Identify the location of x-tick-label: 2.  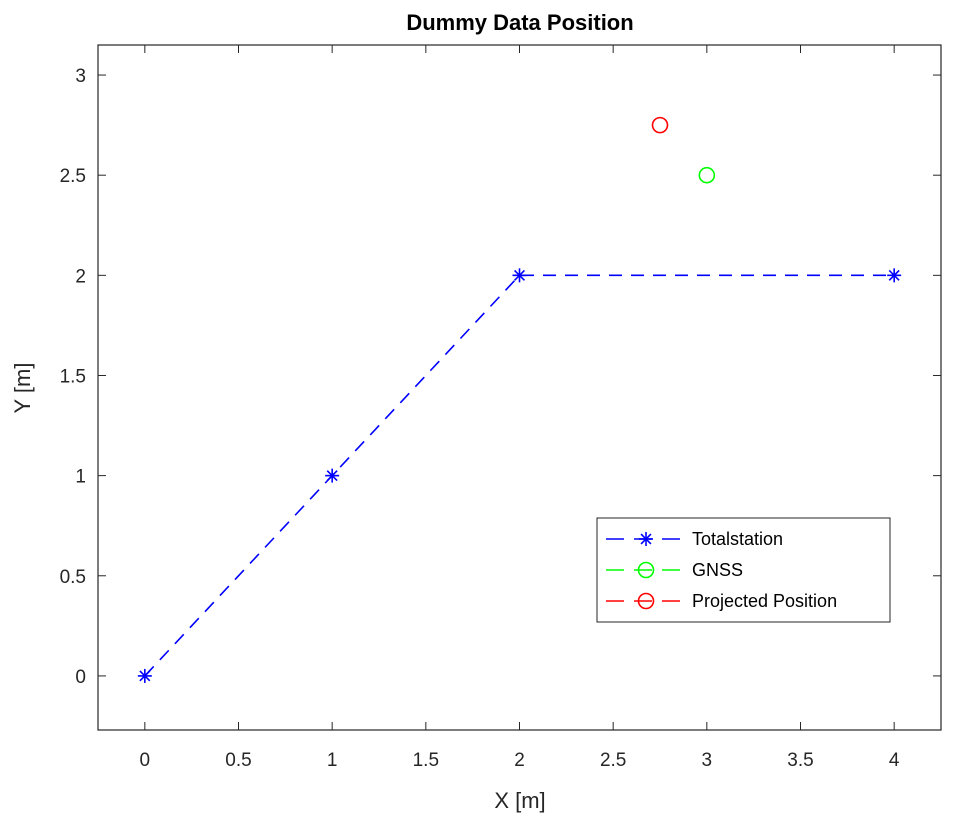
(519, 760).